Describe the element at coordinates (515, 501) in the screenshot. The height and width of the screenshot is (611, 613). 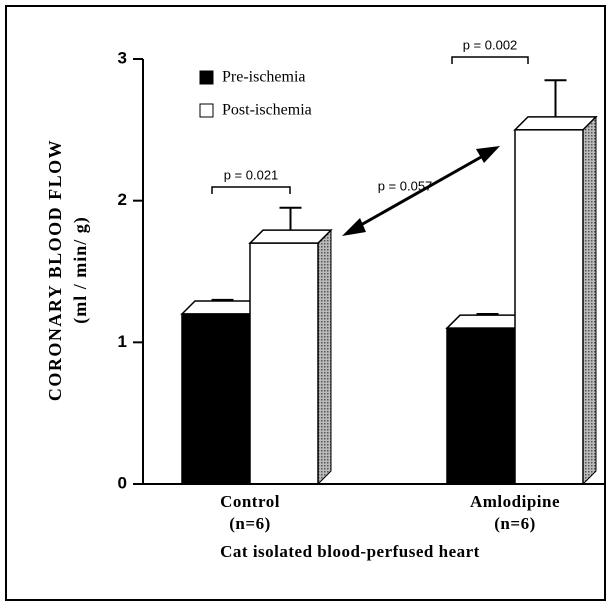
I see `x-tick-label: Amlodipine` at that location.